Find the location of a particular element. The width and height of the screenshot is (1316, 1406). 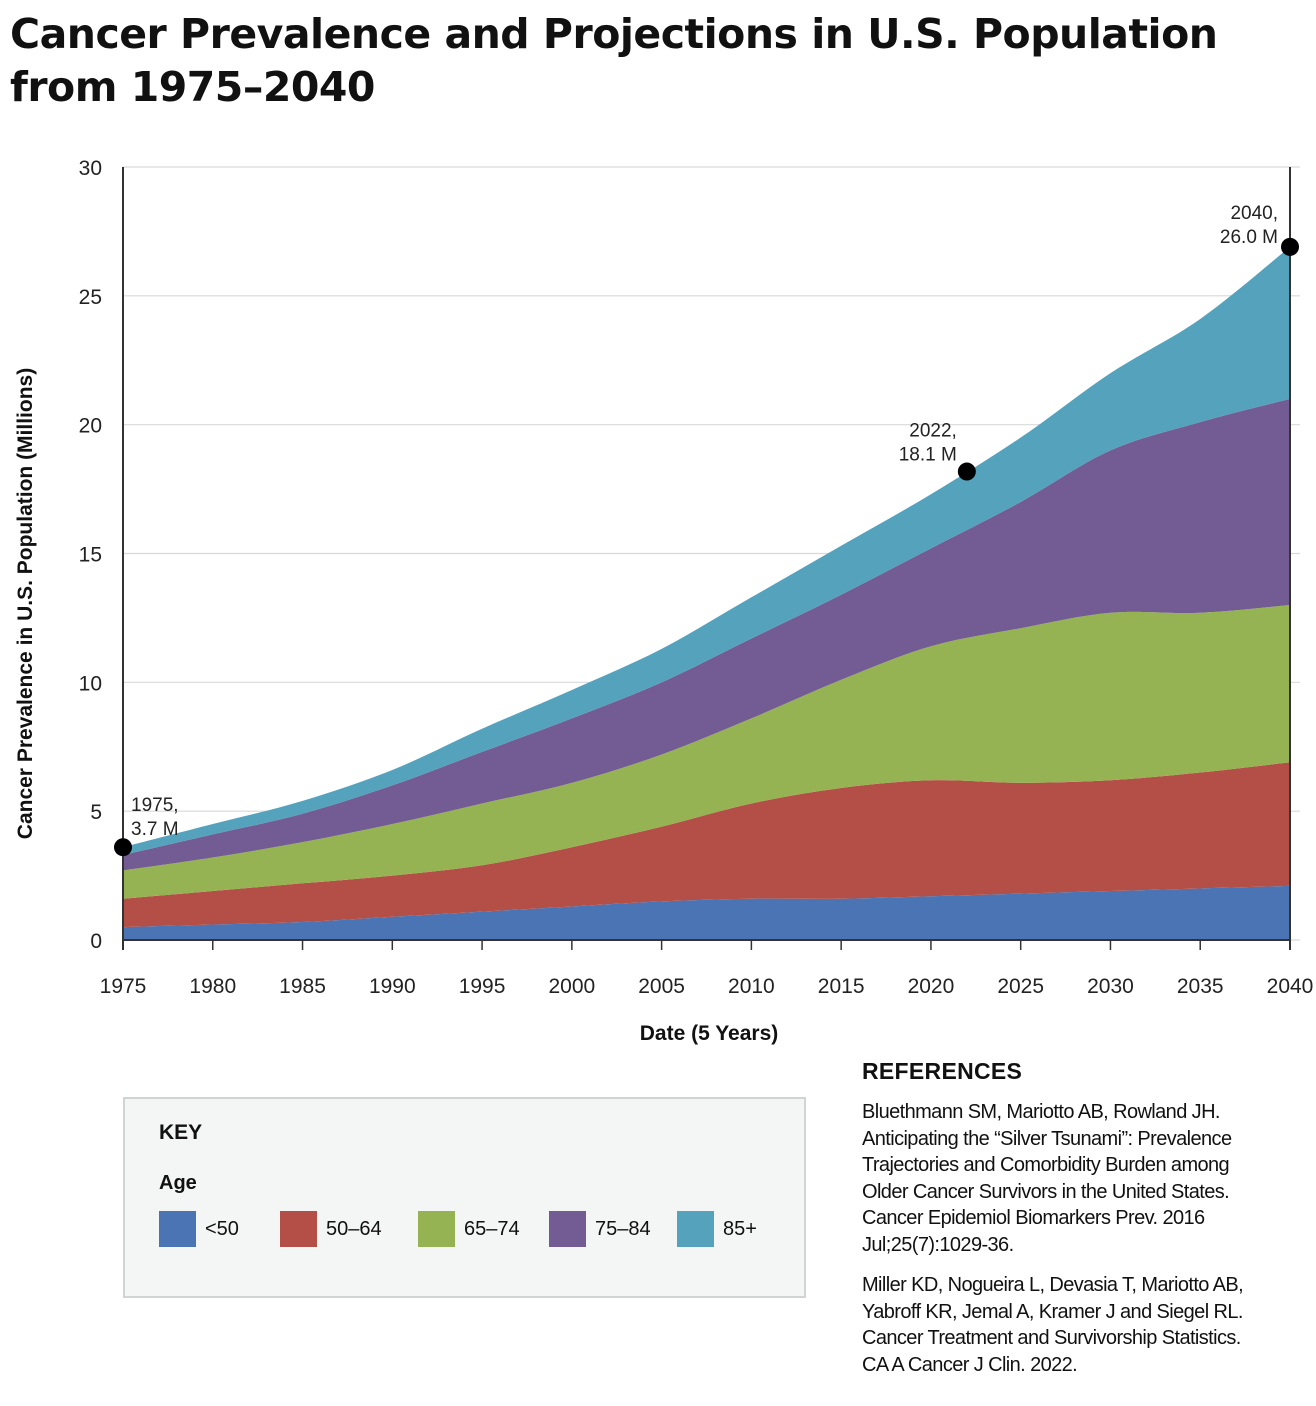

x-tick-label: 1975 is located at coordinates (123, 986).